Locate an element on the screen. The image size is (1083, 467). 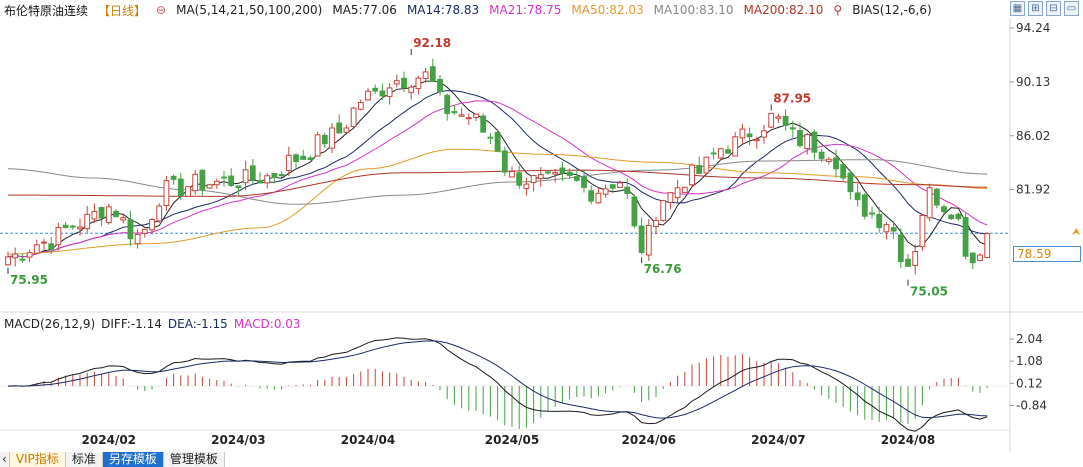
bottom-tab-bar: ‹ VIP指标 标准 另存模板 管理模板 is located at coordinates (541, 459).